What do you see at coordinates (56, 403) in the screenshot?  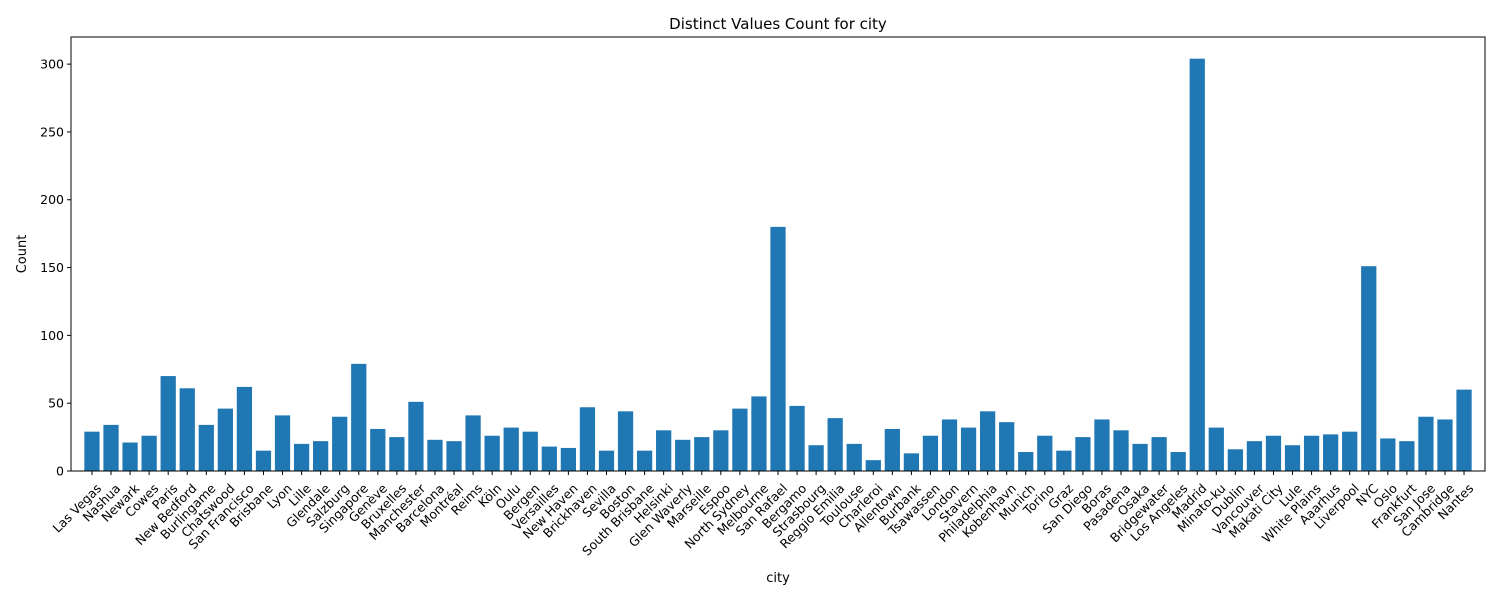 I see `y-tick-label: 50` at bounding box center [56, 403].